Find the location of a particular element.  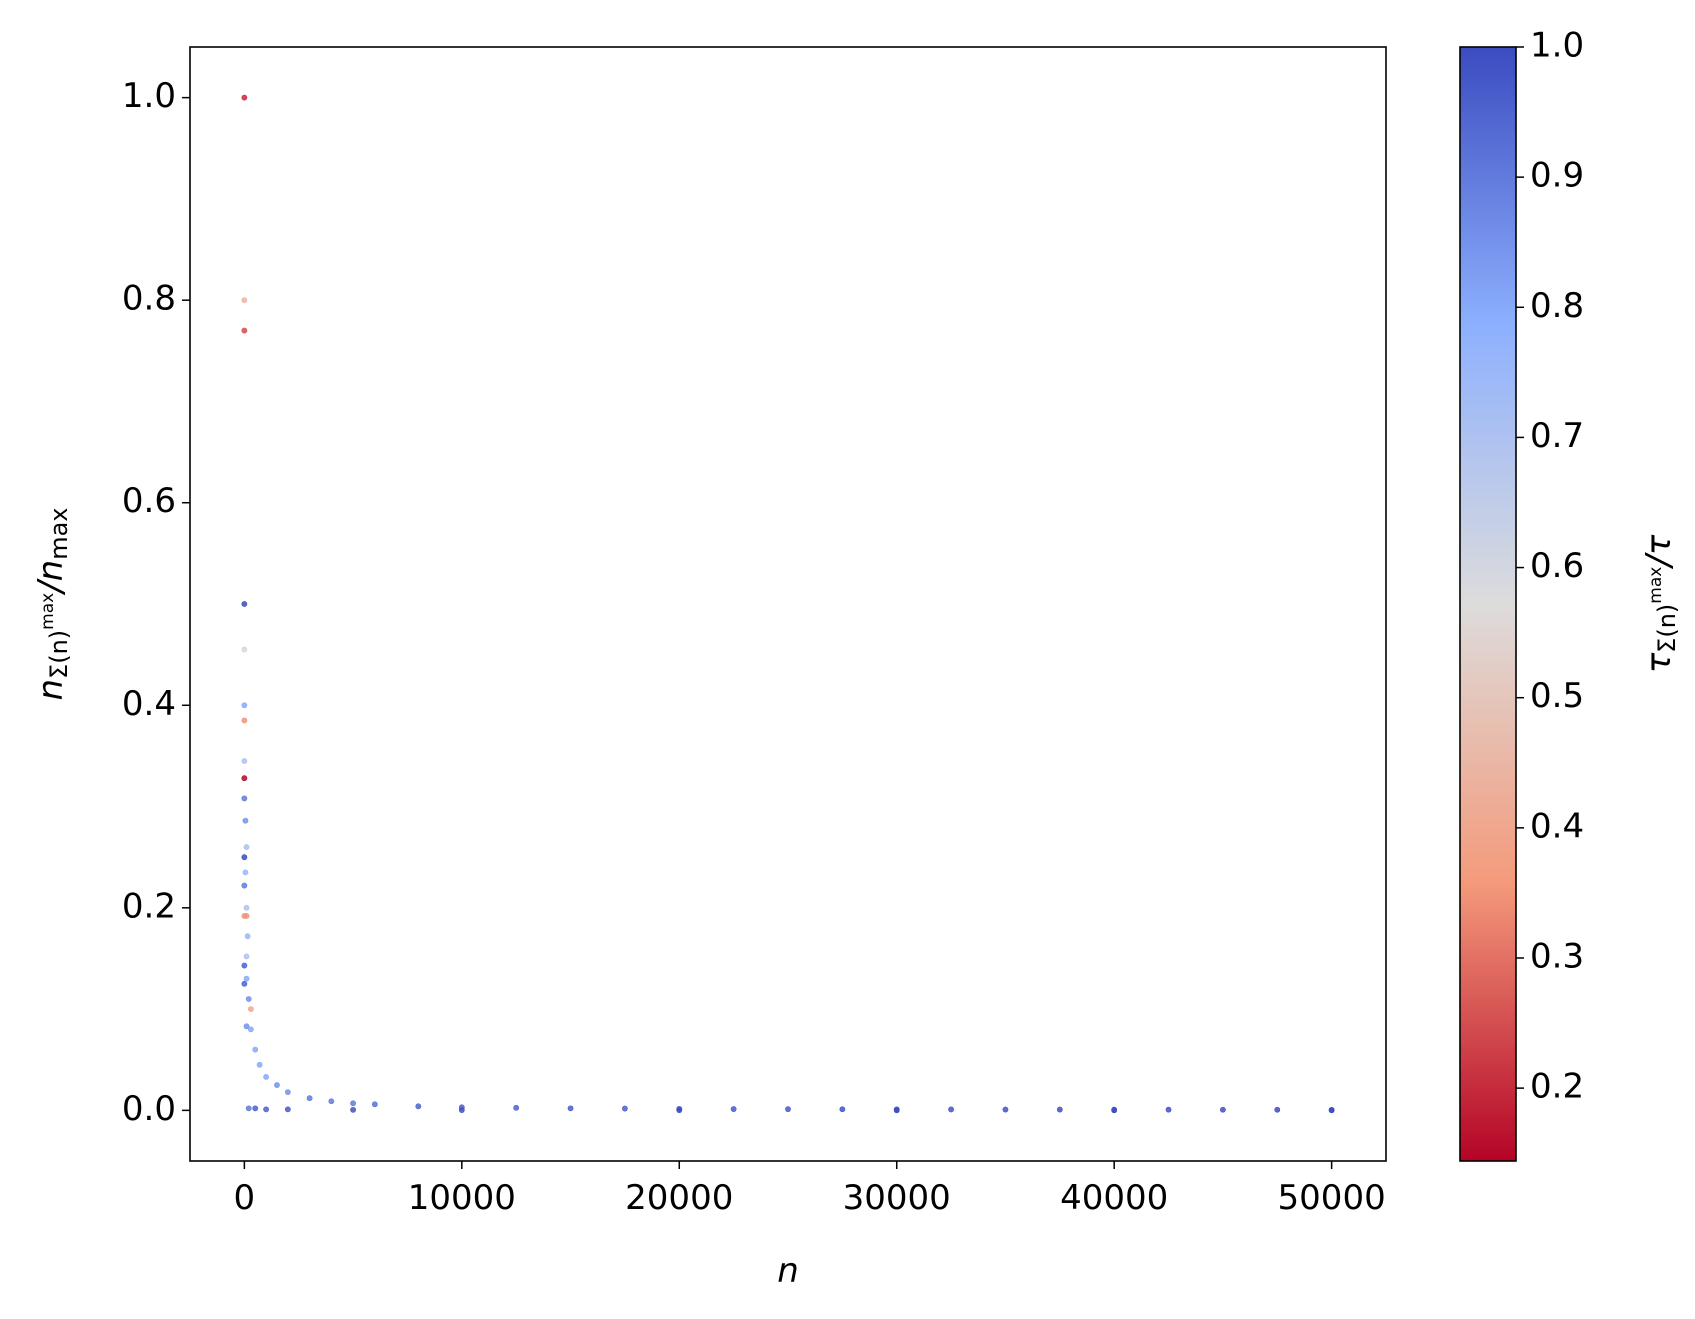

x-tick-label: 40000 is located at coordinates (1114, 1198).